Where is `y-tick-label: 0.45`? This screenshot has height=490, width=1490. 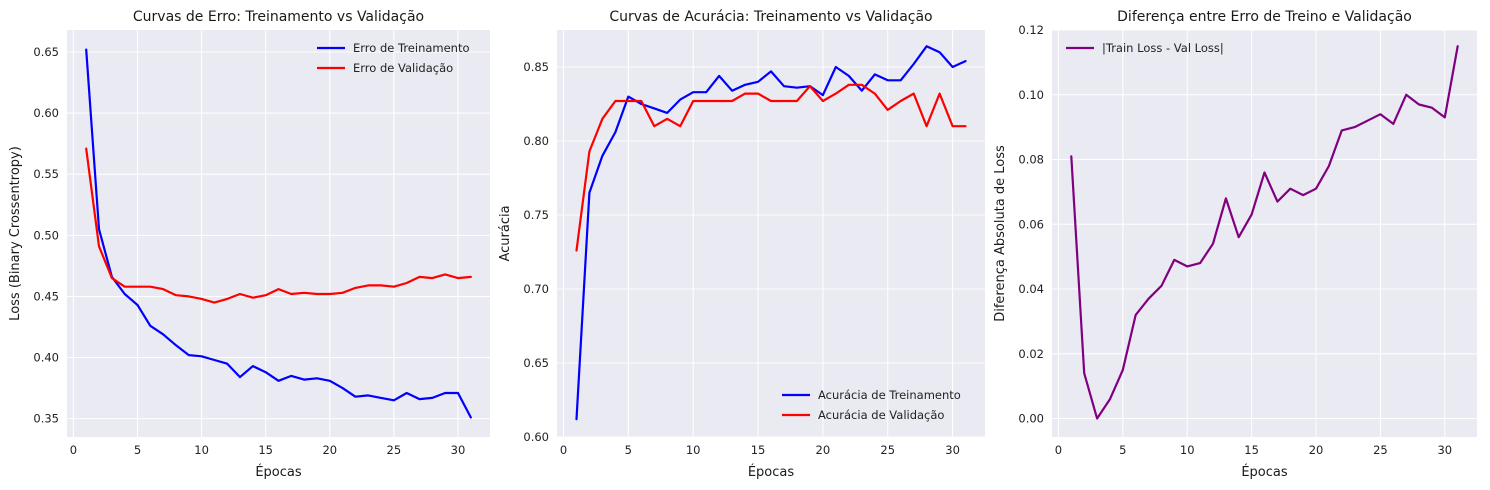
y-tick-label: 0.45 is located at coordinates (46, 296).